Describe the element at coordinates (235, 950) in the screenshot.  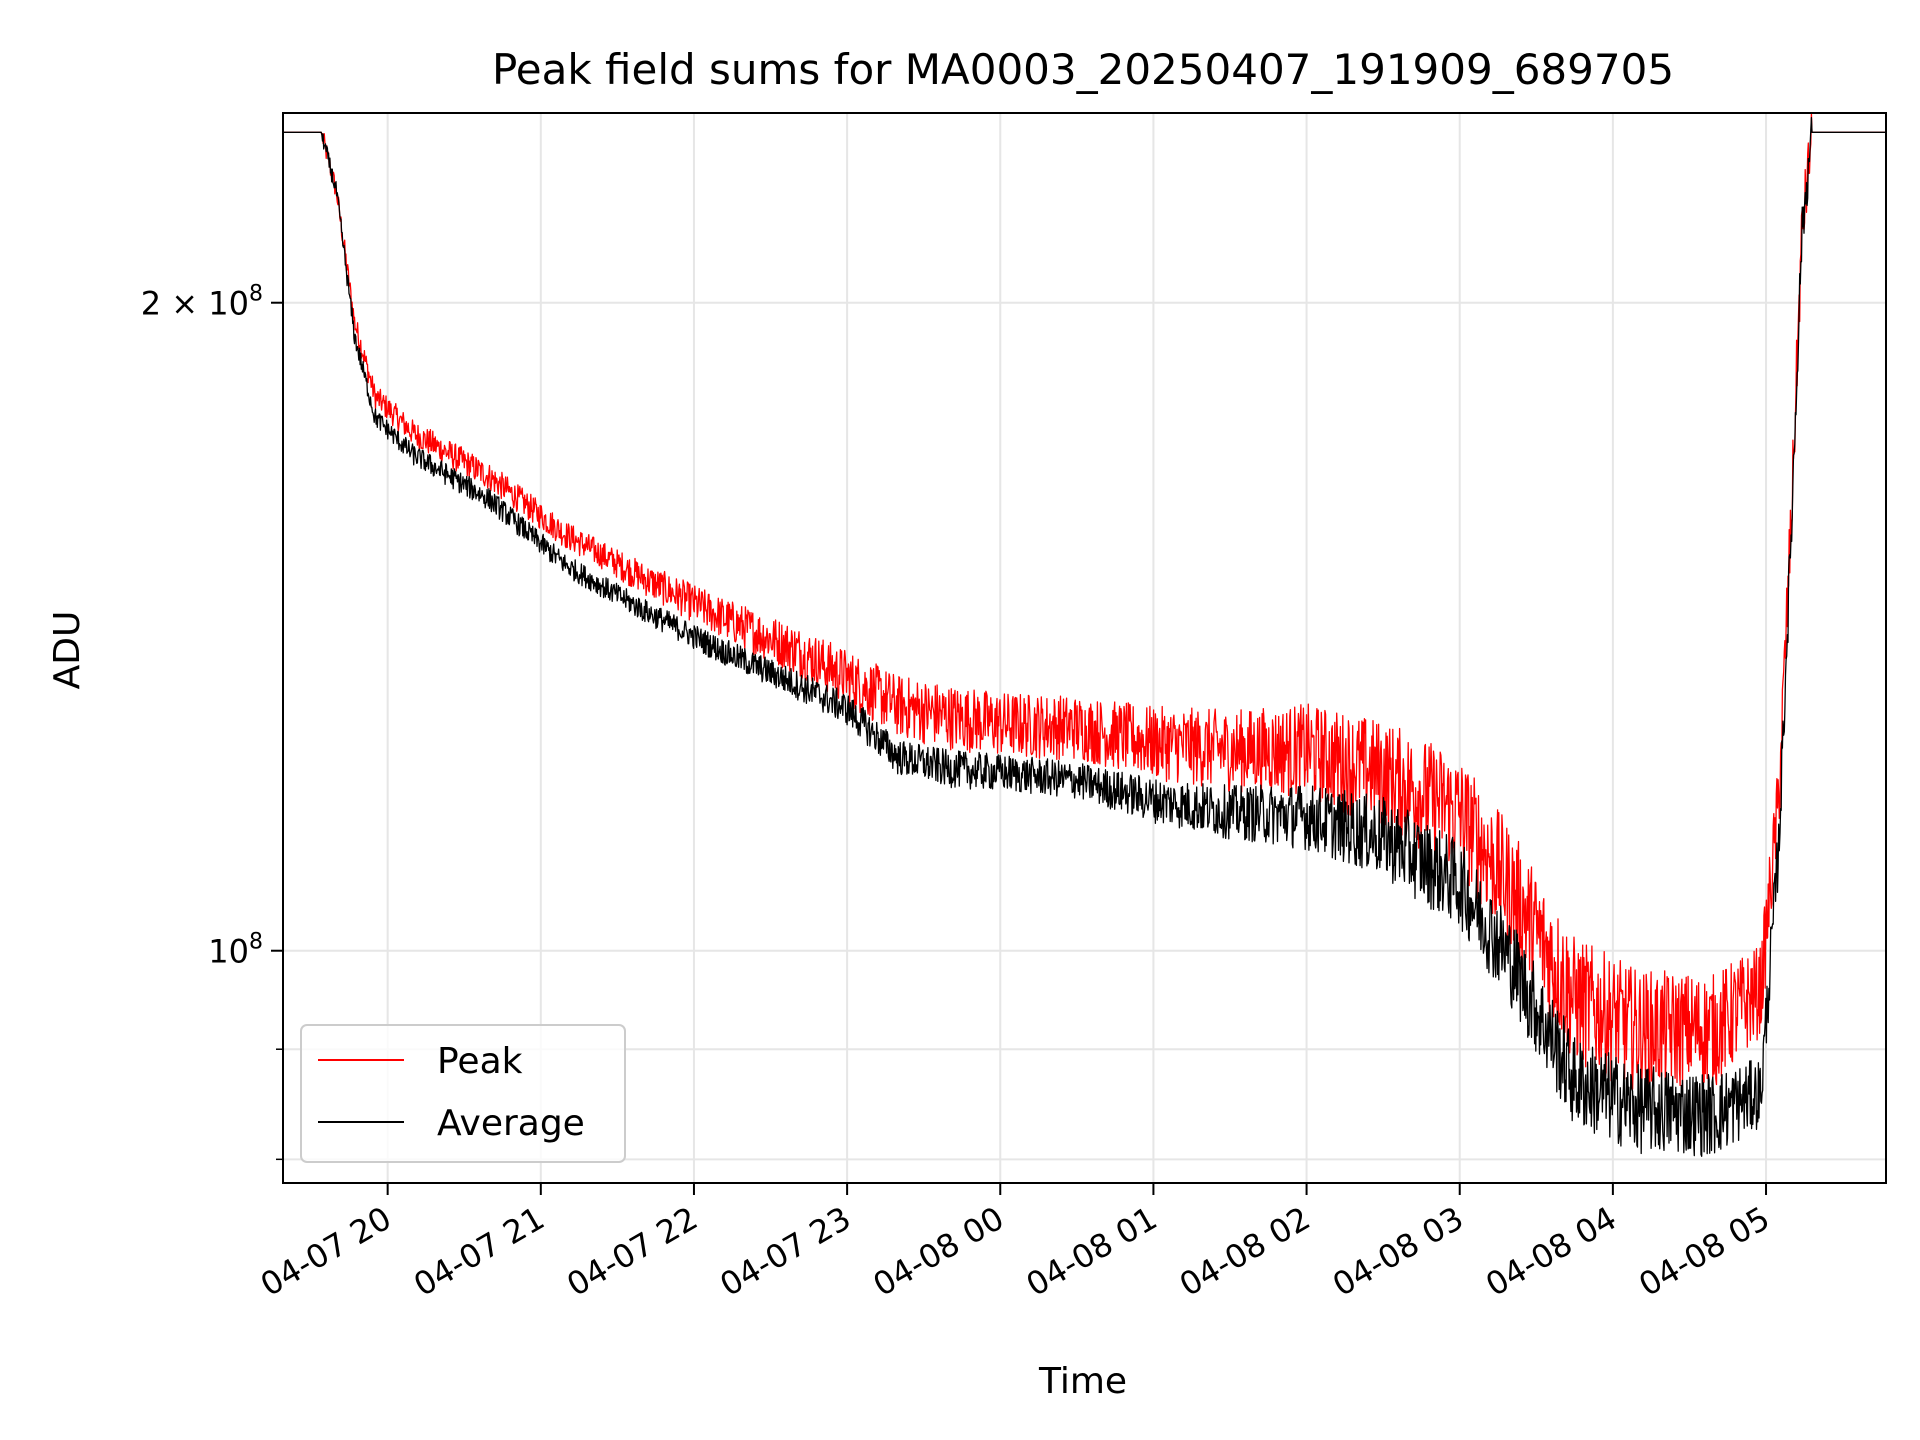
I see `y-tick-label: 108` at that location.